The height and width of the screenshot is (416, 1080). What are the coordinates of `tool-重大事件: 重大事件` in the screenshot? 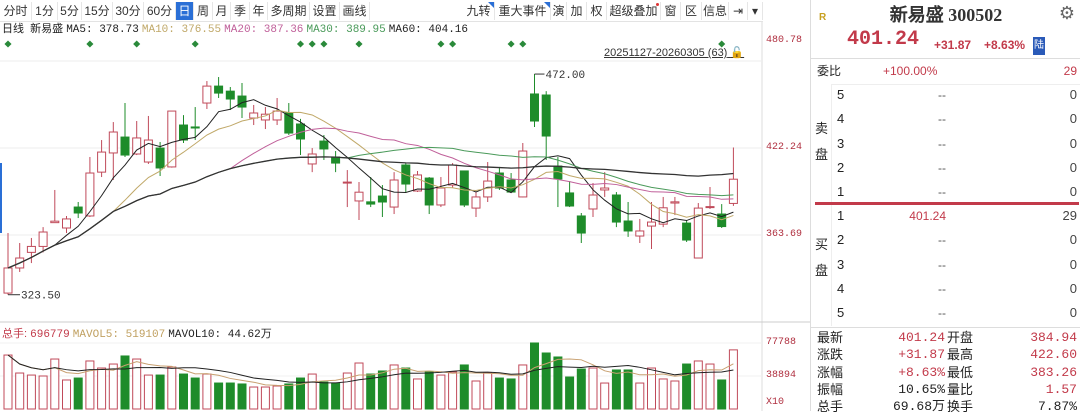 It's located at (523, 11).